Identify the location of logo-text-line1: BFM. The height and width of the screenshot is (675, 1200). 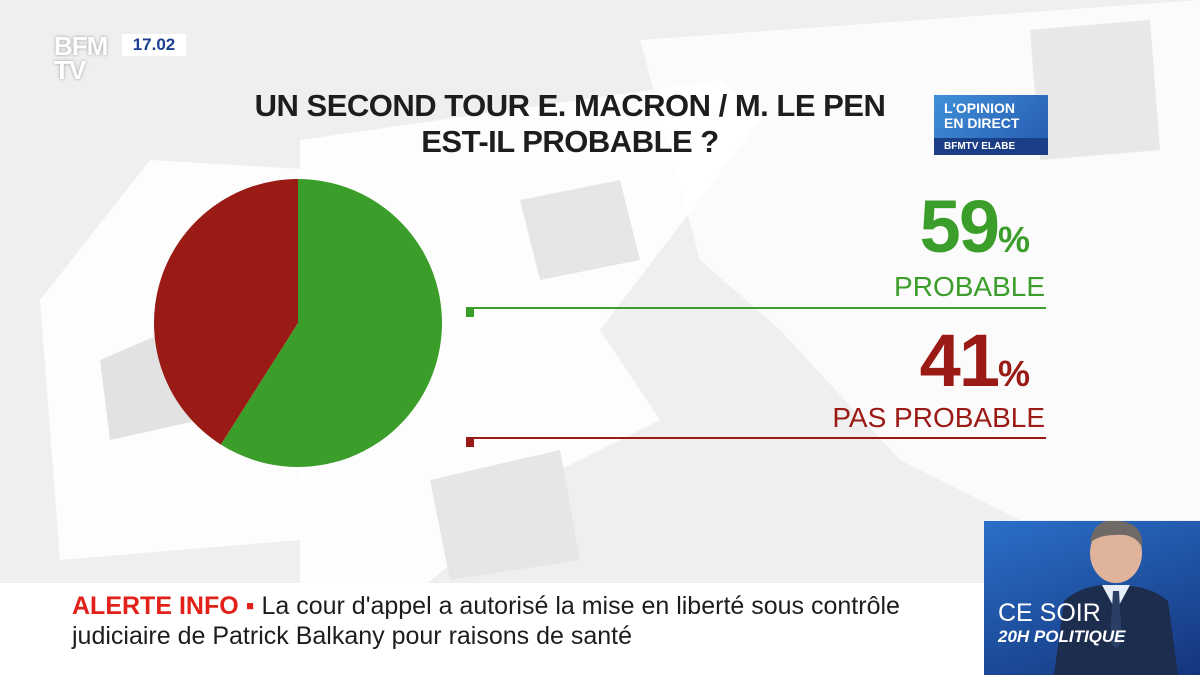
(81, 46).